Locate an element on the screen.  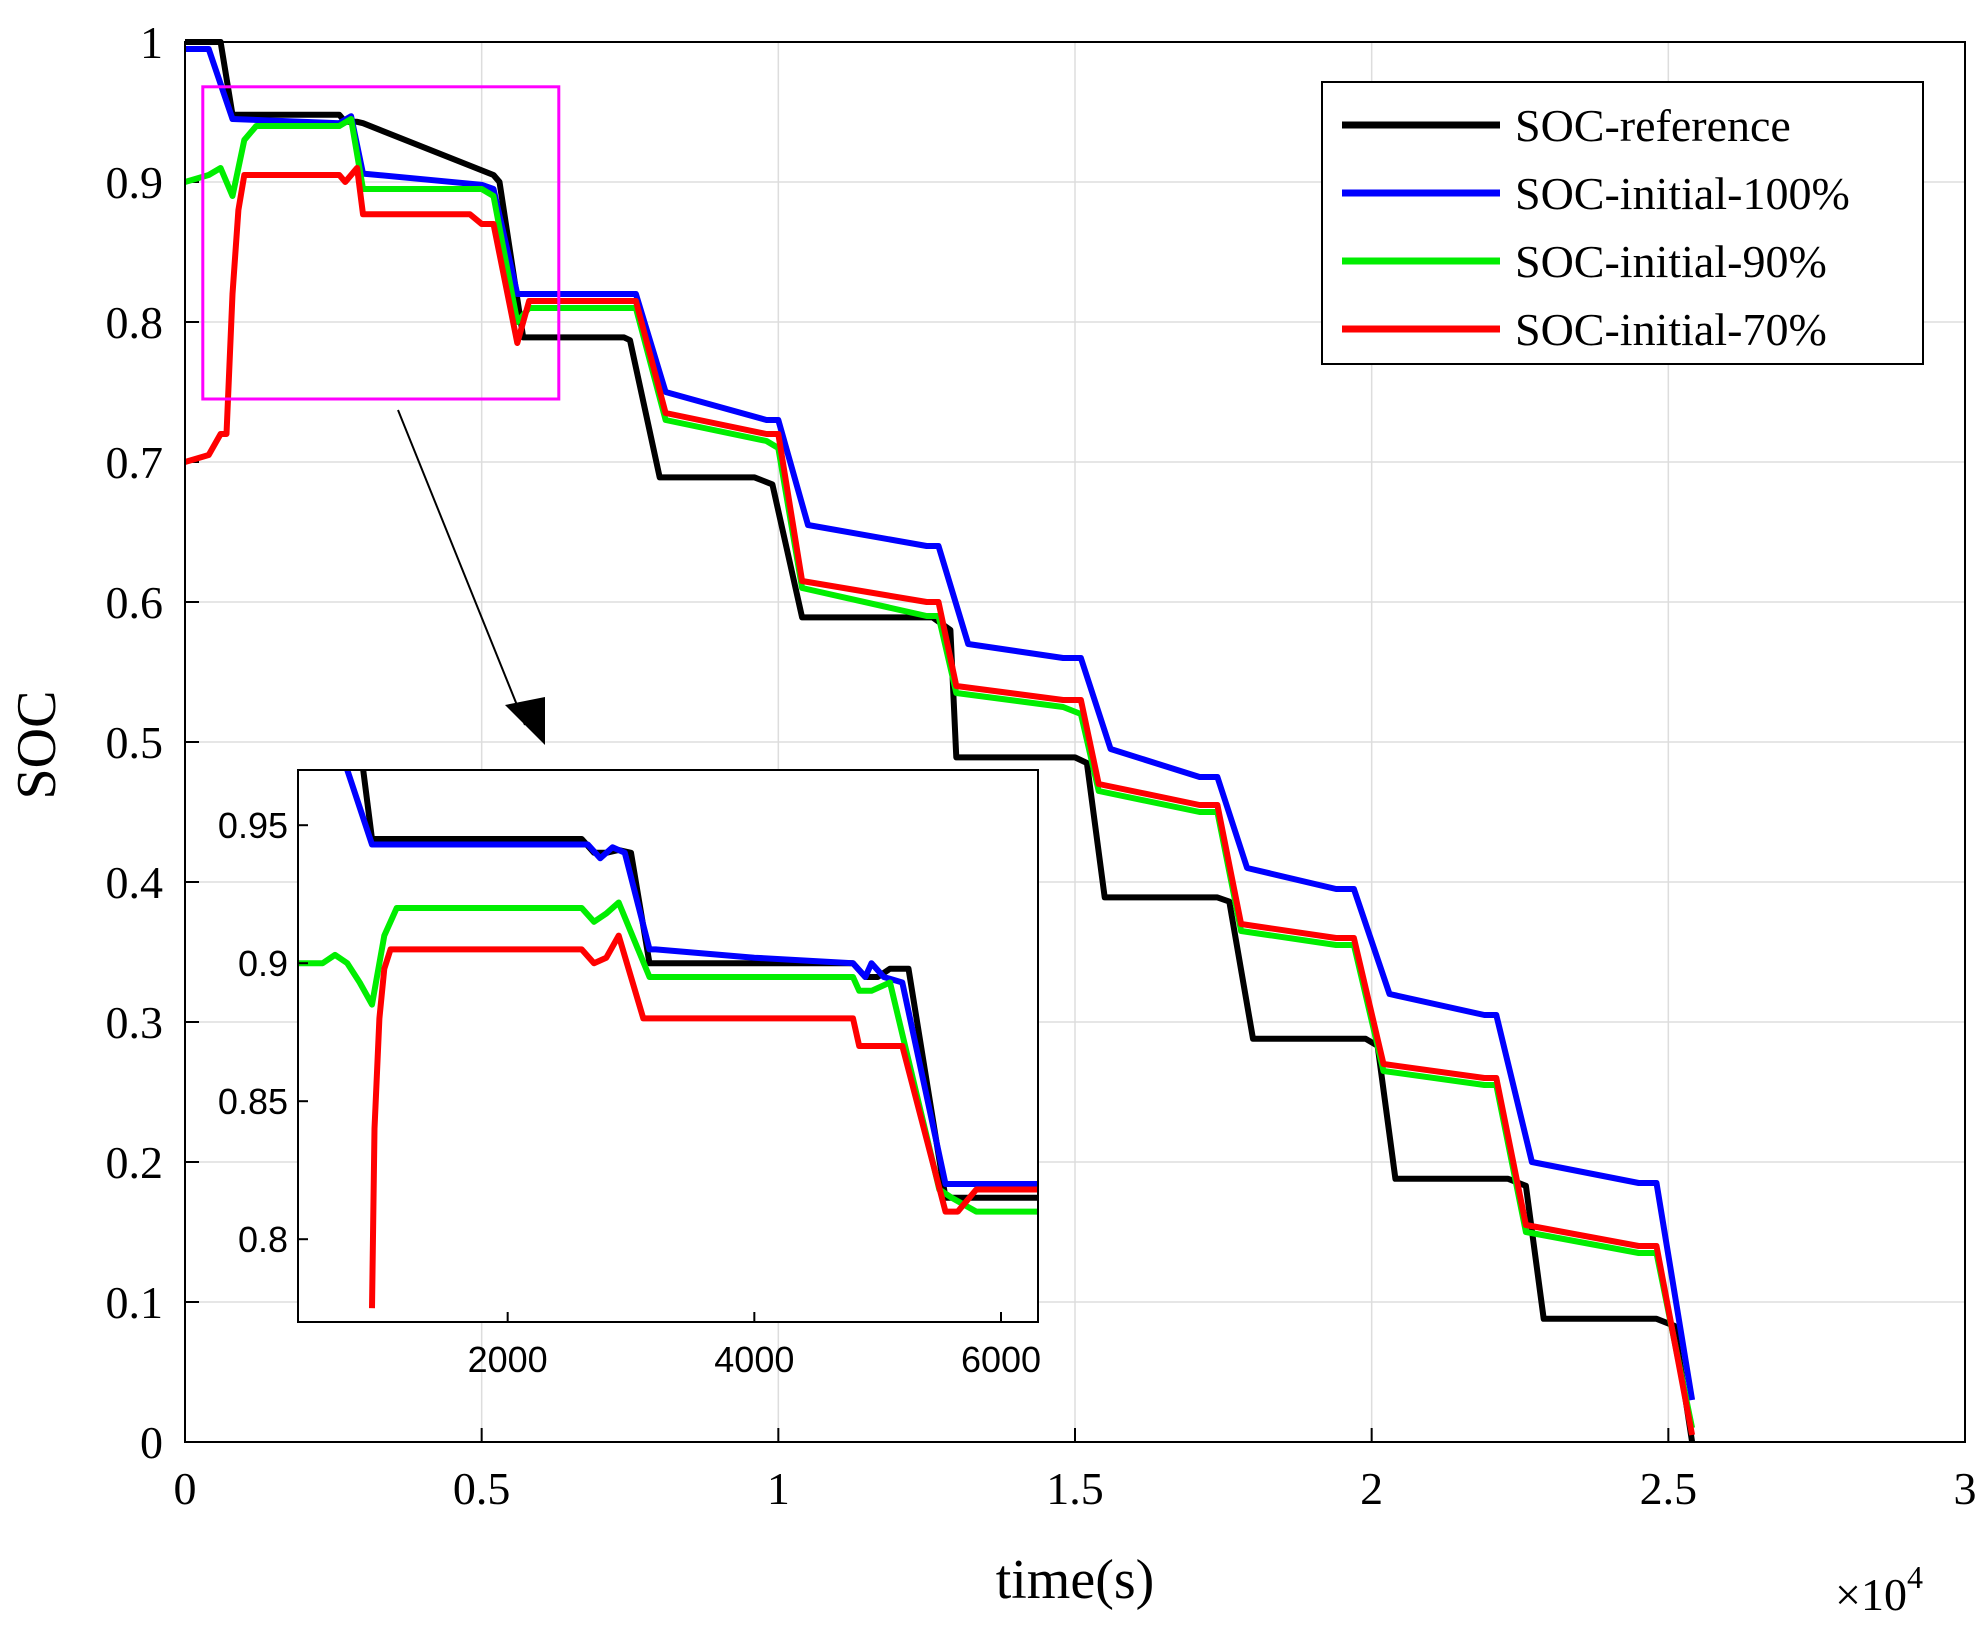
inset-y-tick-label: 0.9 is located at coordinates (263, 963).